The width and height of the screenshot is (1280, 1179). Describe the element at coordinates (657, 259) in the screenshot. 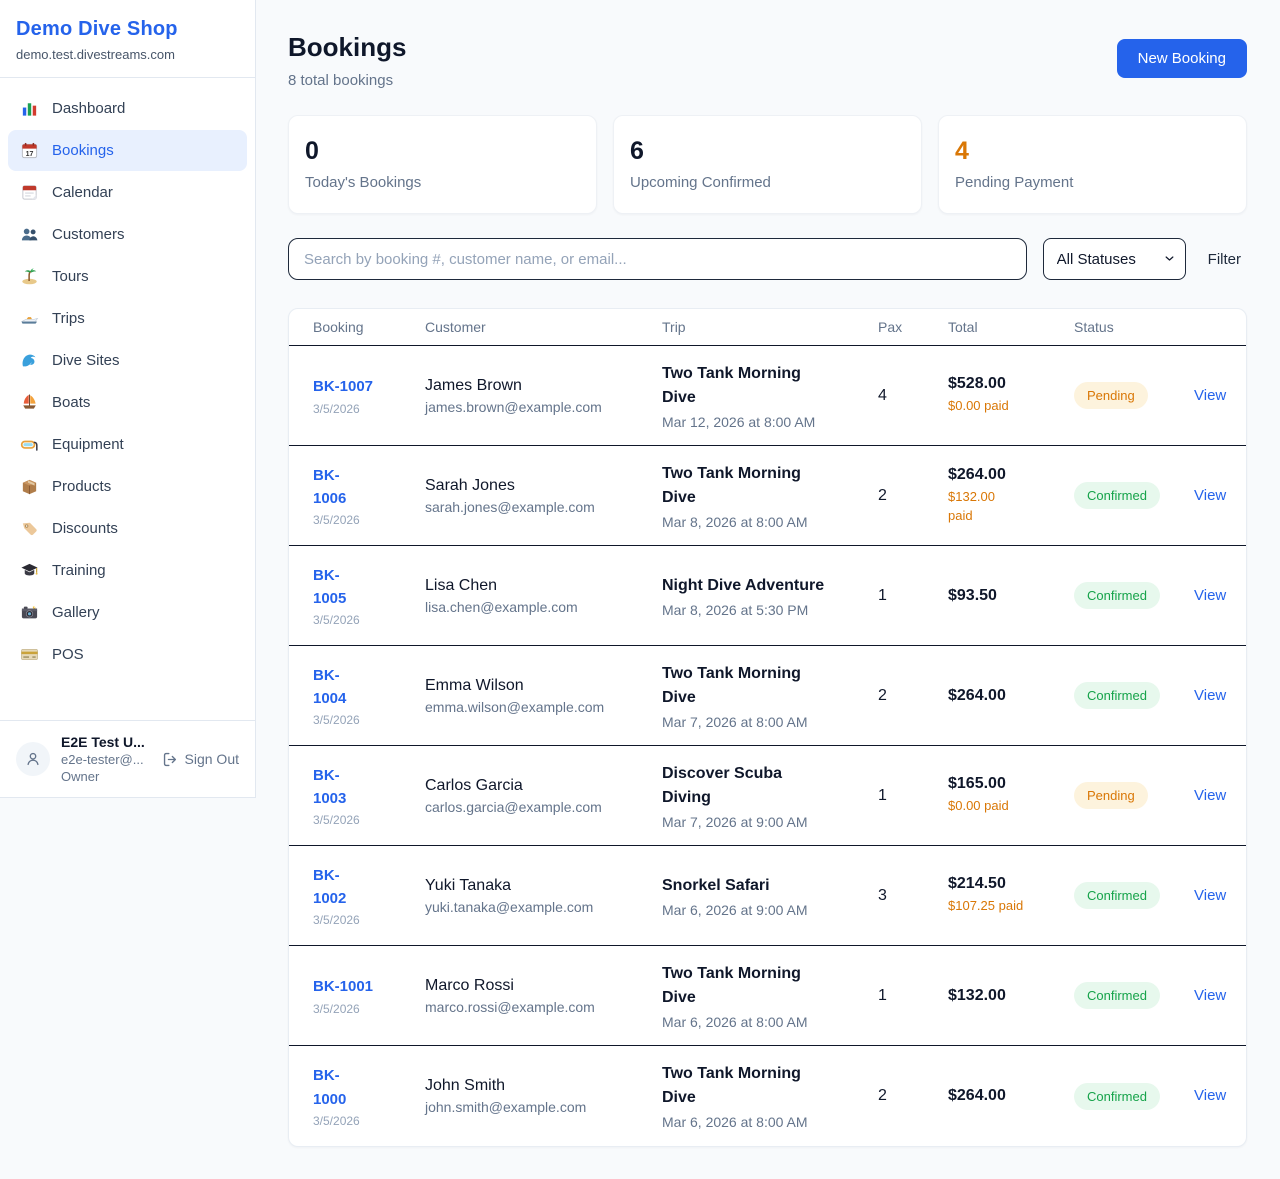

I see `search-input` at that location.